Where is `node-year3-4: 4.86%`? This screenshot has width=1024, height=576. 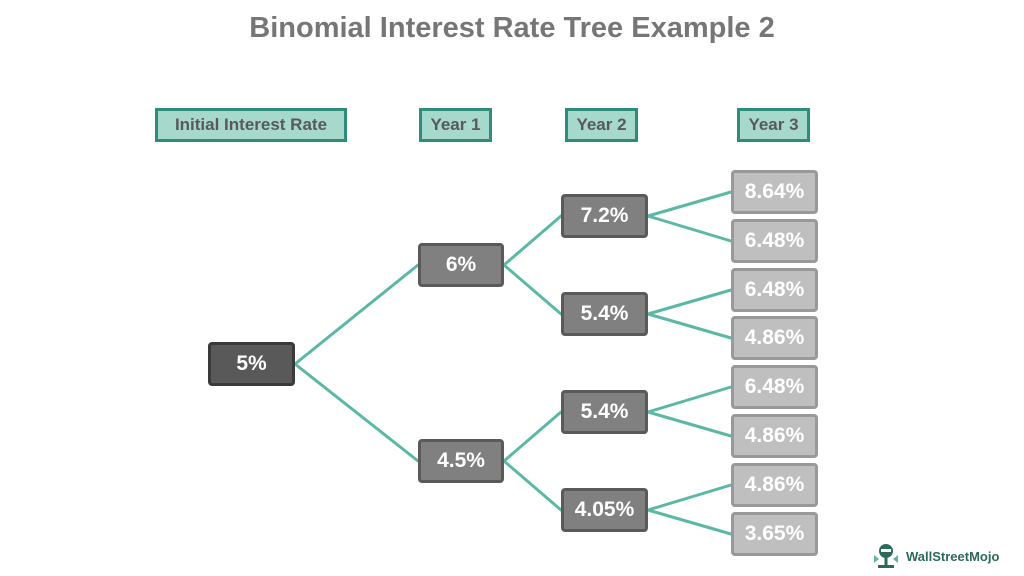
node-year3-4: 4.86% is located at coordinates (774, 338).